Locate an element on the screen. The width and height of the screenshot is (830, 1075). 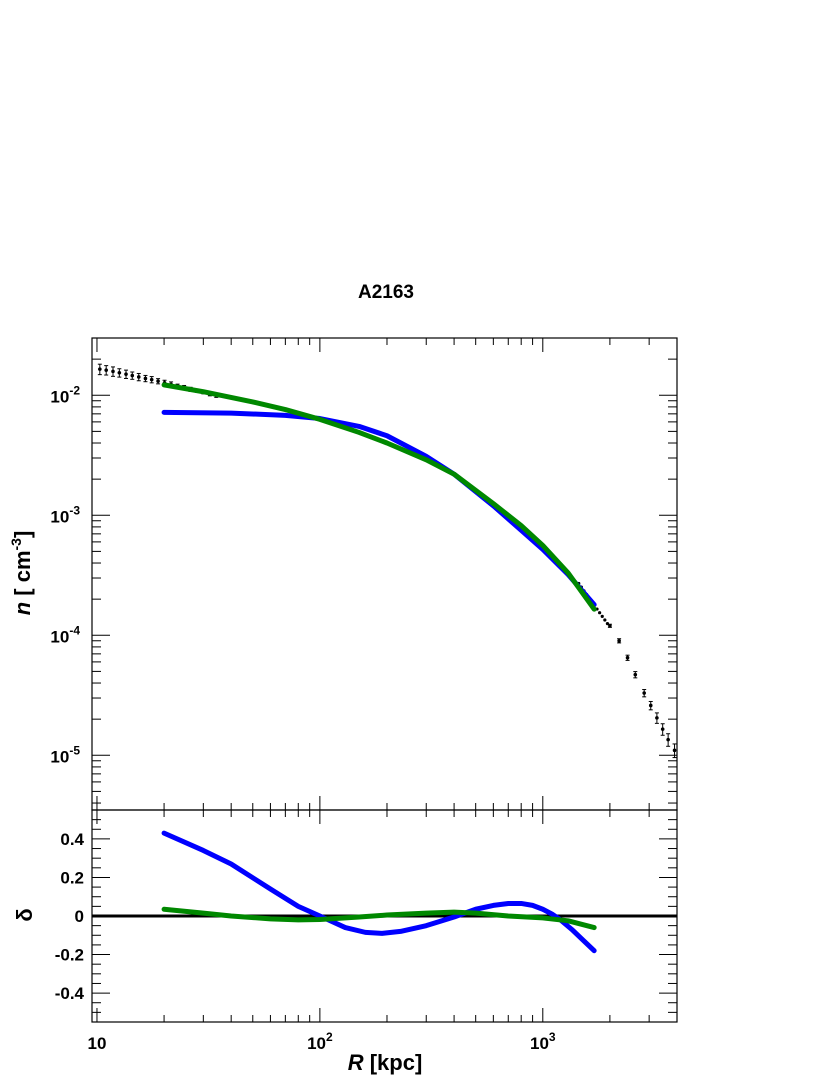
x-tick-label: 10² is located at coordinates (320, 1041).